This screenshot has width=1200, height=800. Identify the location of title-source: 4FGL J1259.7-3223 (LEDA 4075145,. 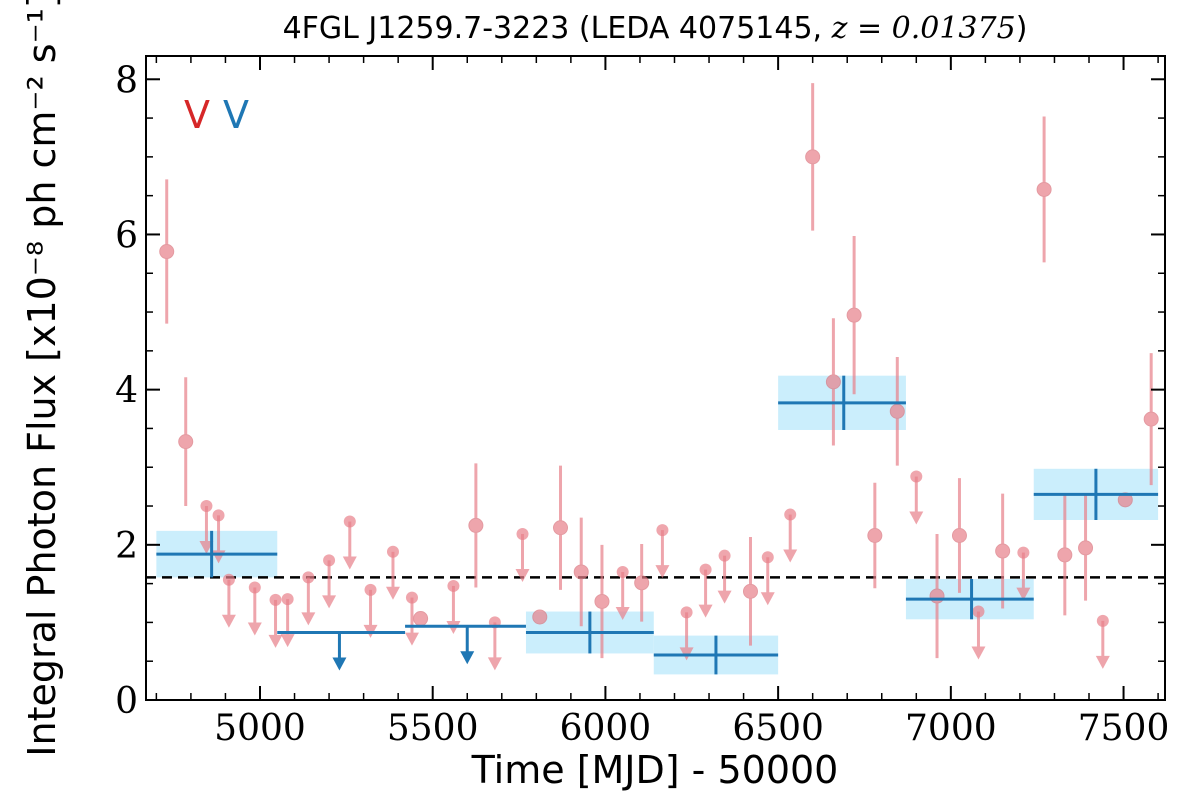
(557, 28).